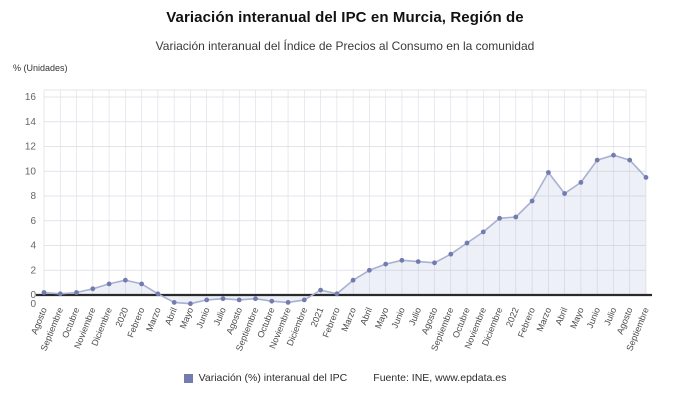 Image resolution: width=690 pixels, height=406 pixels. Describe the element at coordinates (121, 317) in the screenshot. I see `svg-text: 2020` at that location.